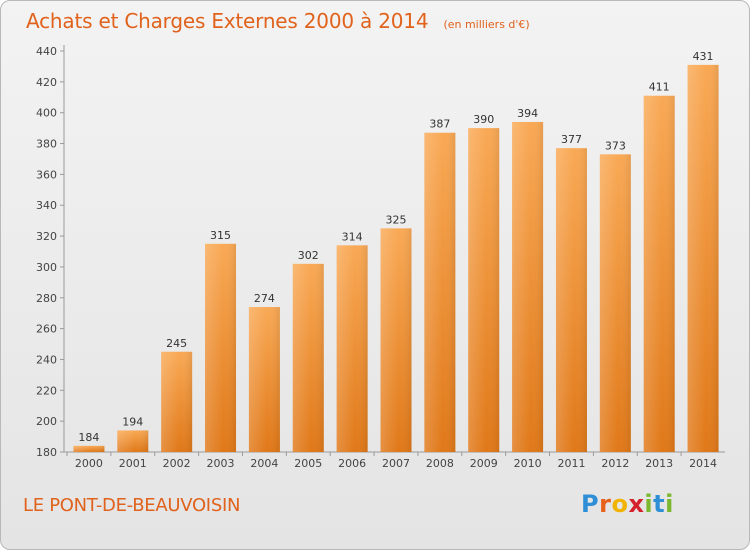  What do you see at coordinates (264, 298) in the screenshot?
I see `value-label: 274` at bounding box center [264, 298].